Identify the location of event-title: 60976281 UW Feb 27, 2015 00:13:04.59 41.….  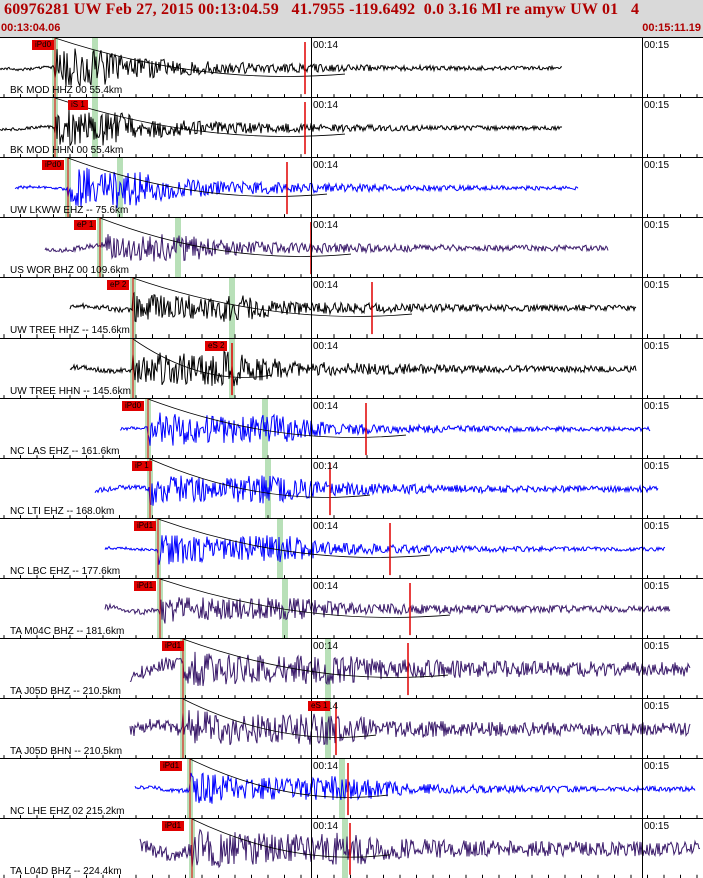
(322, 9).